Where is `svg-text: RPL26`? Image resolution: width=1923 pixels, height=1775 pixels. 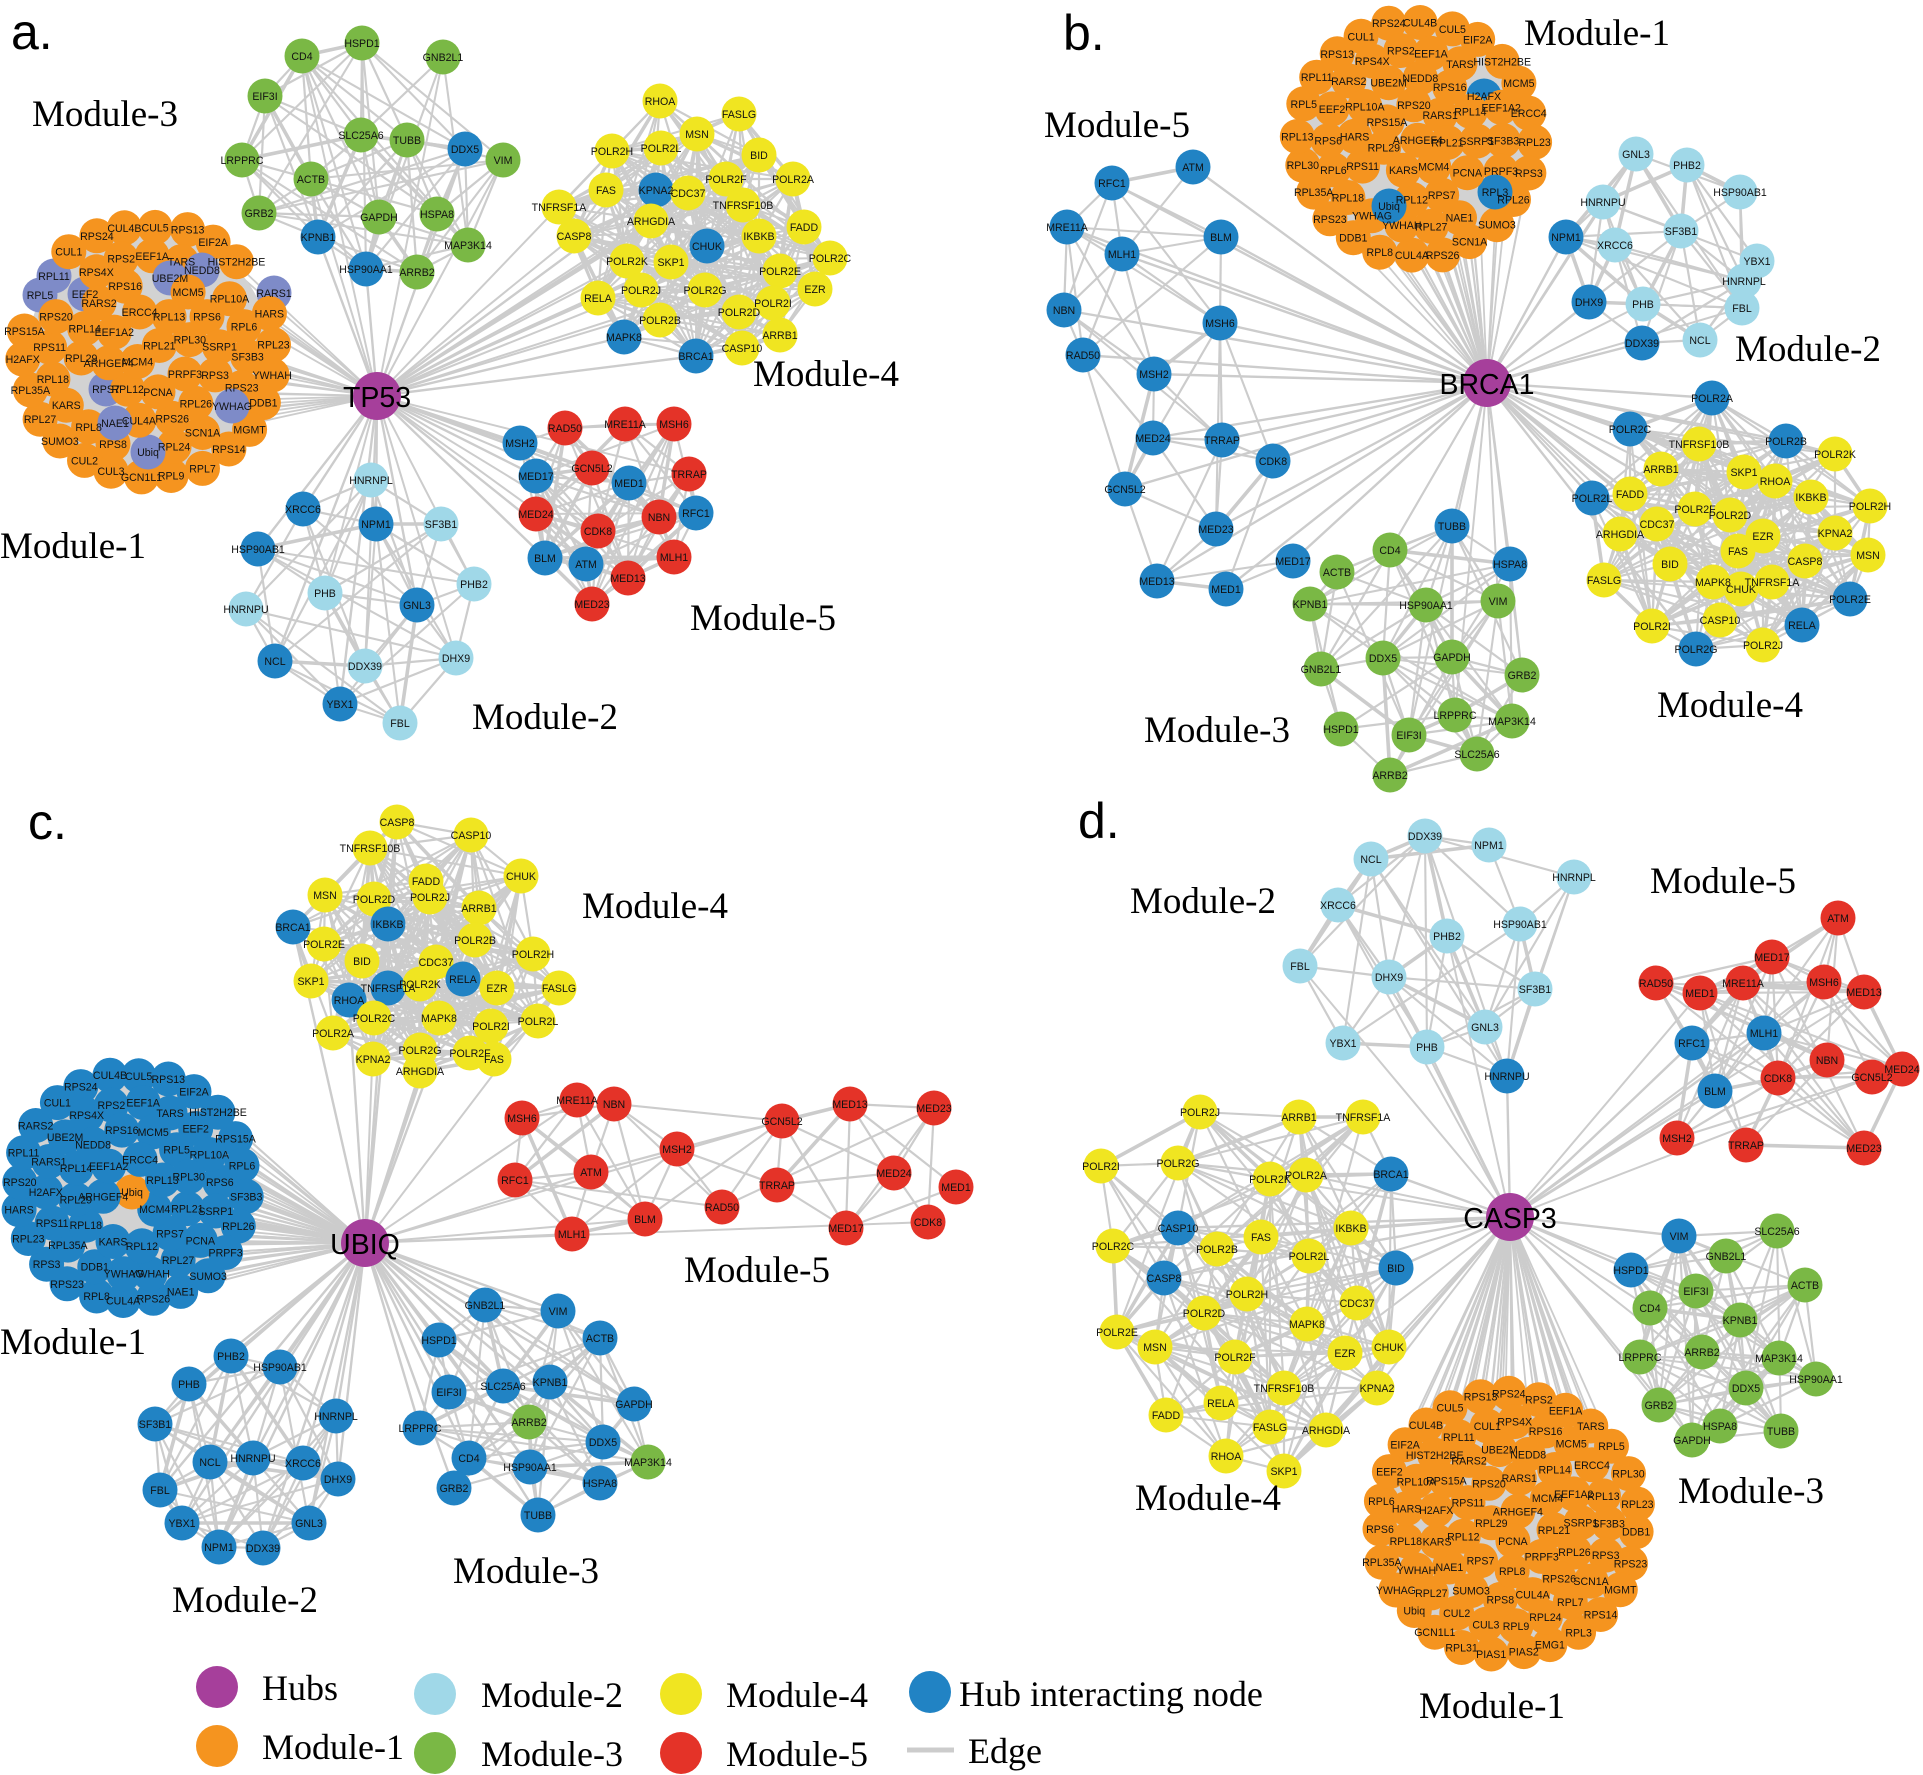 svg-text: RPL26 is located at coordinates (1574, 1553).